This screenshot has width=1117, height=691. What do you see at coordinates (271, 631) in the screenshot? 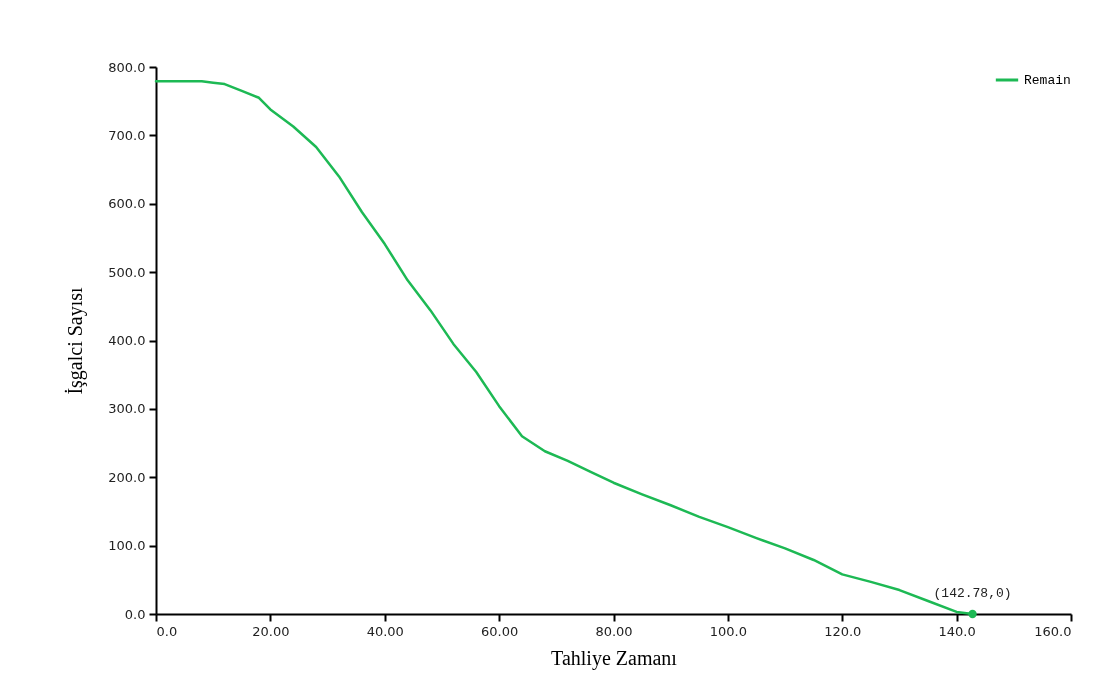
I see `x-tick-label: 20.00` at bounding box center [271, 631].